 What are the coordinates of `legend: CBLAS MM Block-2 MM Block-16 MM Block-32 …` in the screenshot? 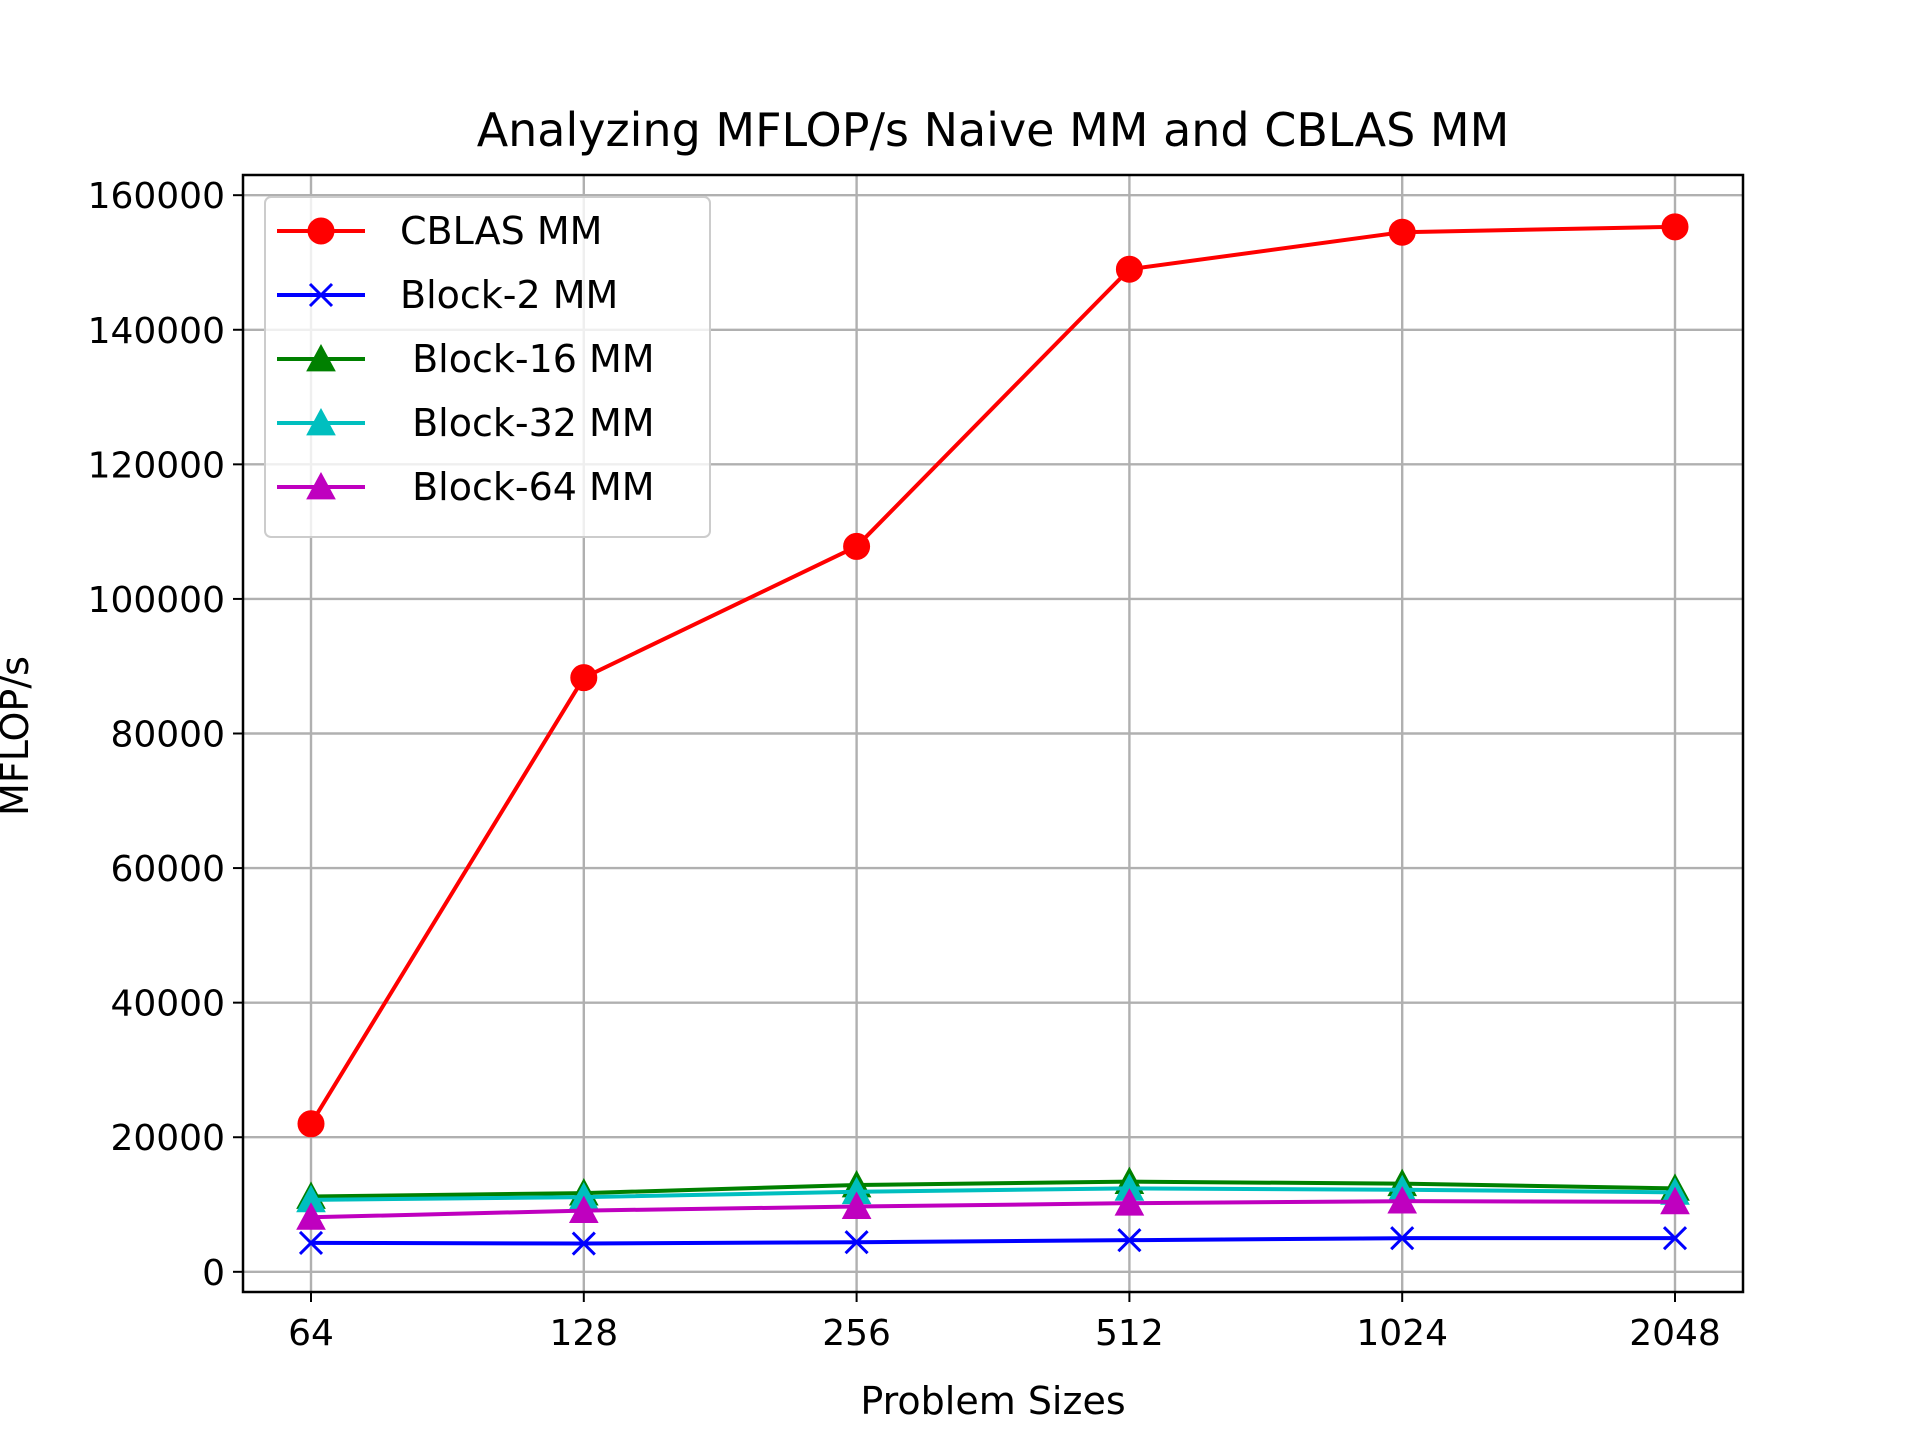 It's located at (487, 367).